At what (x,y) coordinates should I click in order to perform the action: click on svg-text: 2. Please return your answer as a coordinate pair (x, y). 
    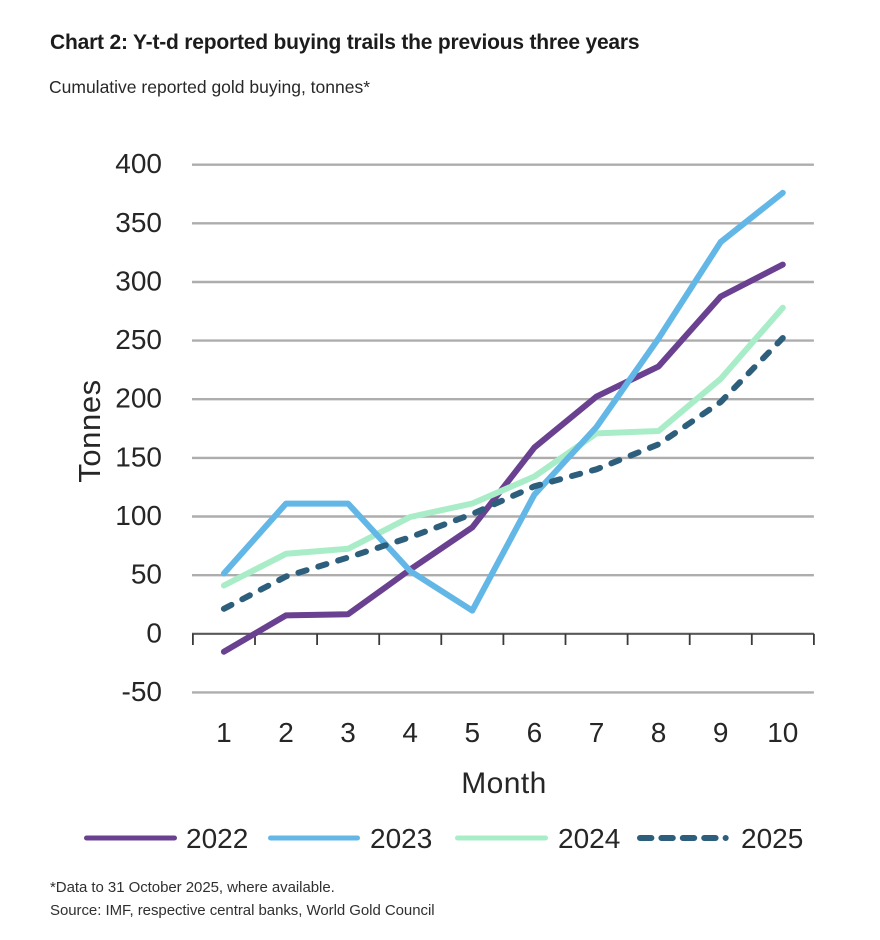
    Looking at the image, I should click on (286, 732).